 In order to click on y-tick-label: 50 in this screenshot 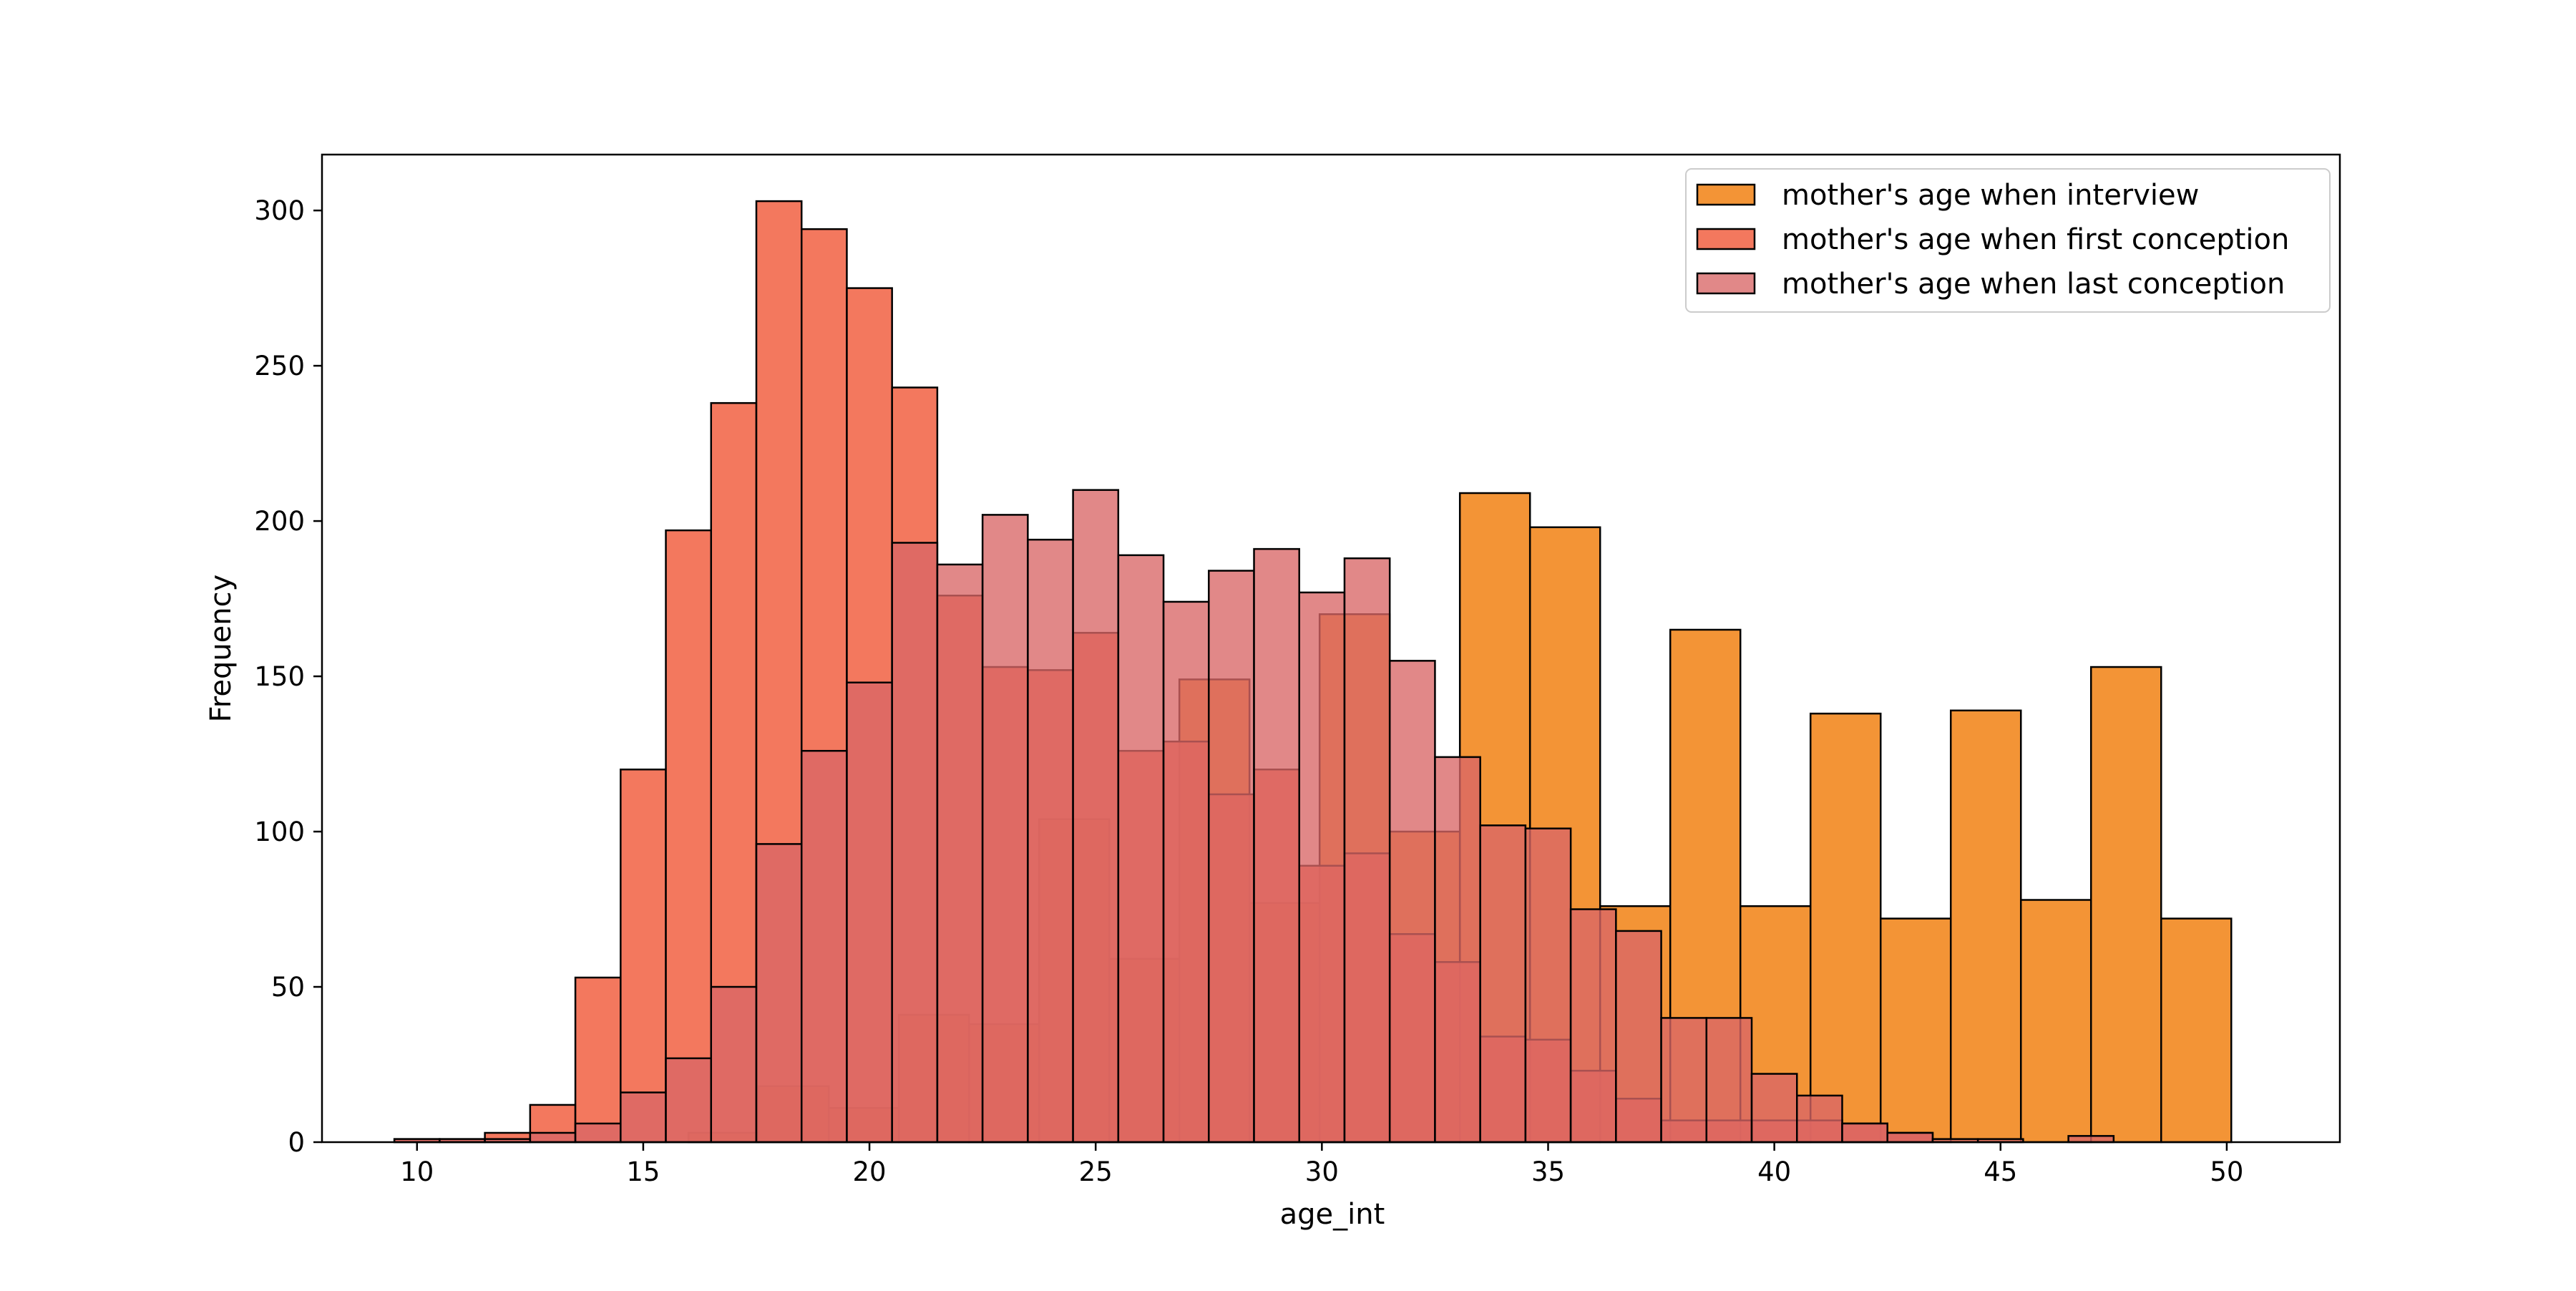, I will do `click(288, 987)`.